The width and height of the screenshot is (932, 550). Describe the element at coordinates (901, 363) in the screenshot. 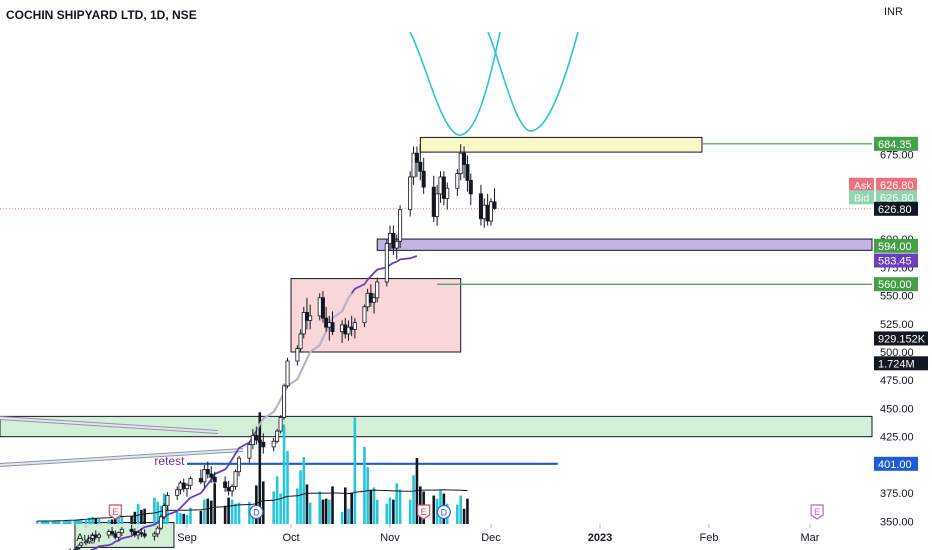

I see `price-tag: 1.724M` at that location.